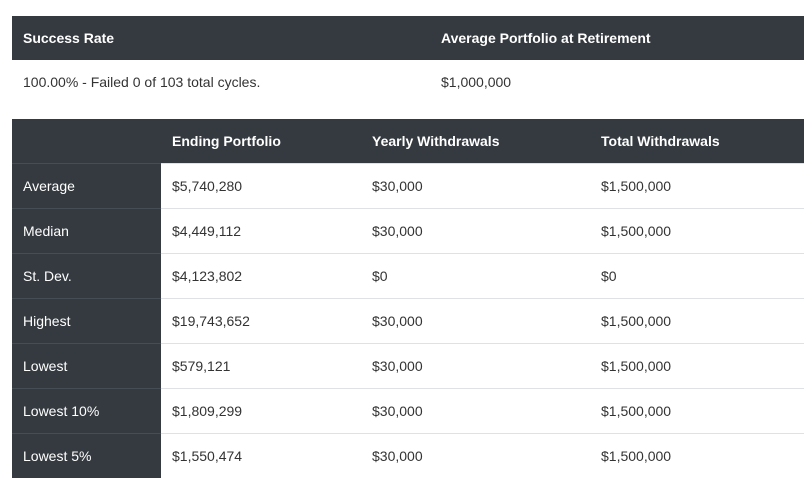  I want to click on summary-value: 100.00% - Failed 0 of 103 total cycles., so click(142, 82).